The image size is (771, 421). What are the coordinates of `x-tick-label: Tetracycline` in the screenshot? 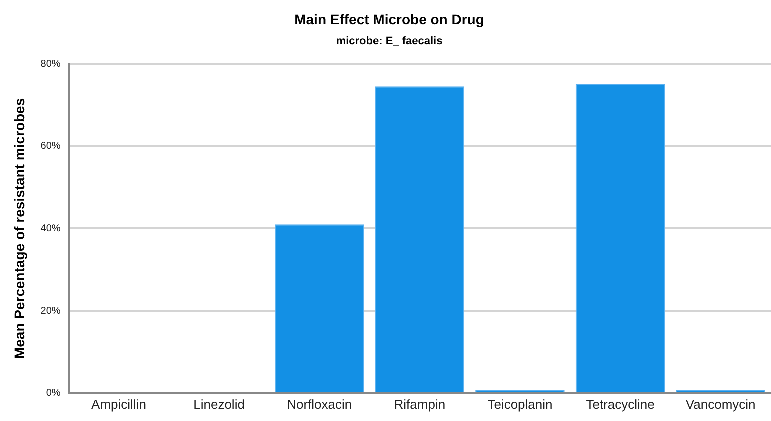 It's located at (620, 404).